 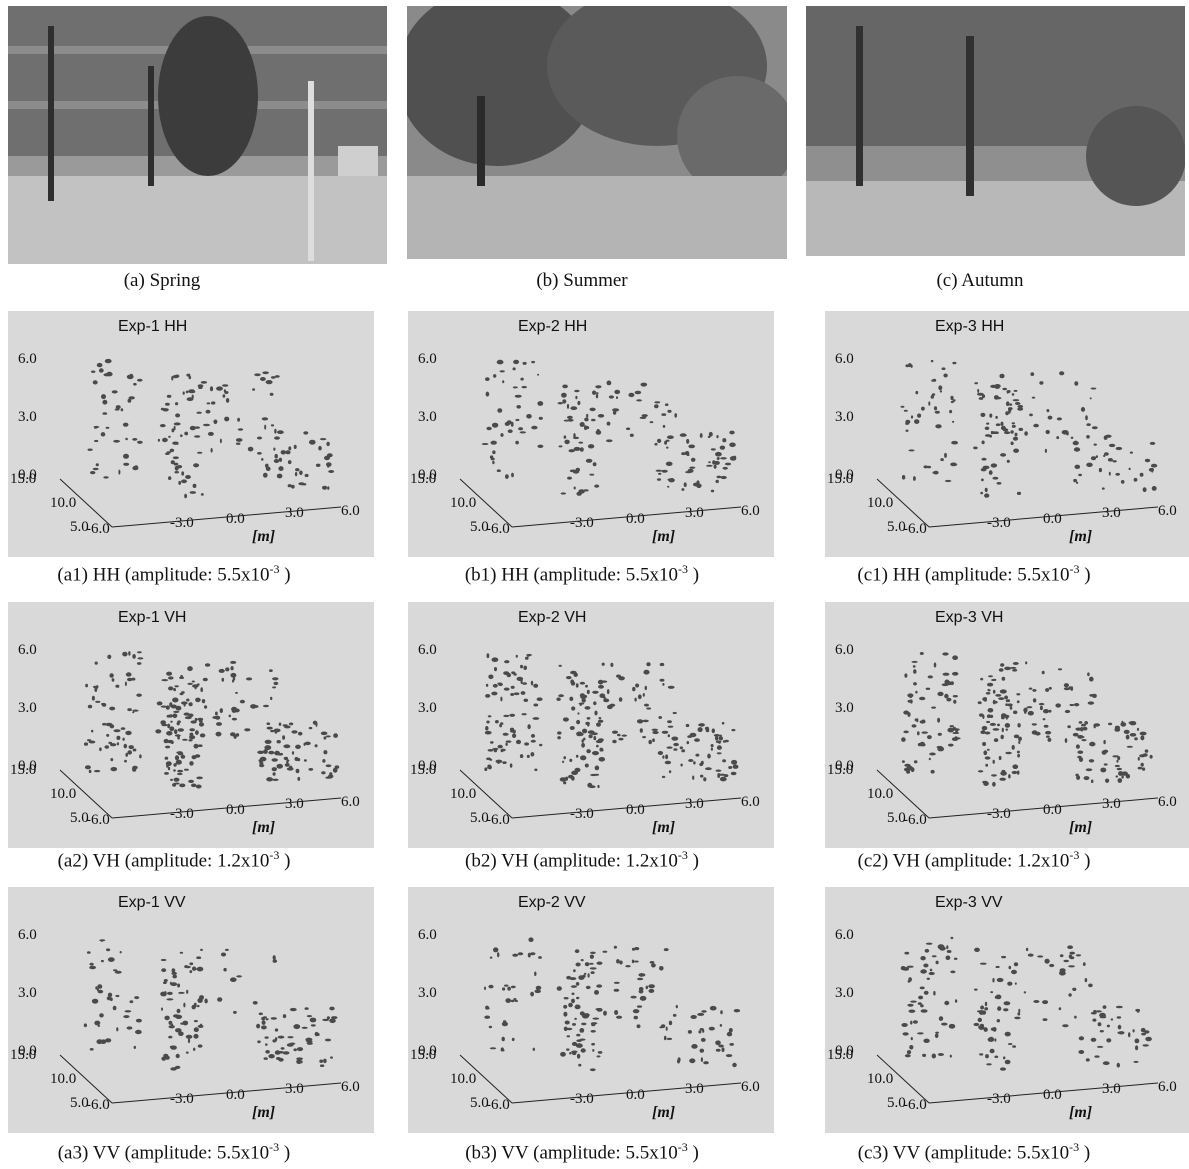 I want to click on caption-text: (a1) HH (amplitude: 5.5x10, so click(x=163, y=575).